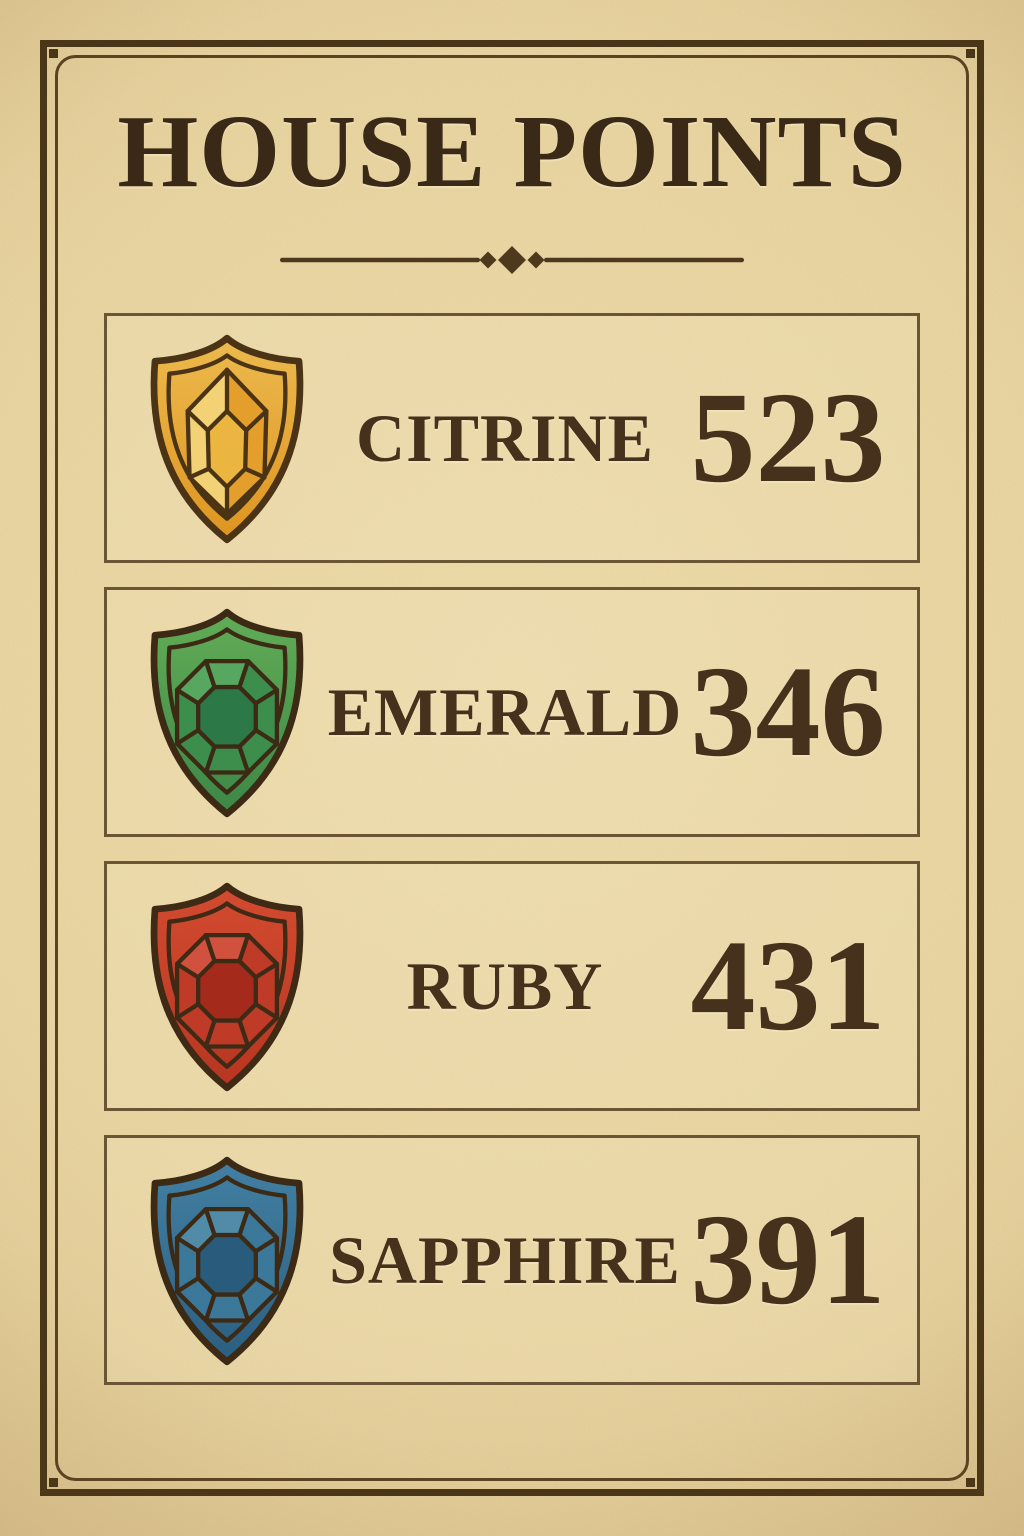 This screenshot has height=1536, width=1024. I want to click on sapphire-shield-icon, so click(227, 1260).